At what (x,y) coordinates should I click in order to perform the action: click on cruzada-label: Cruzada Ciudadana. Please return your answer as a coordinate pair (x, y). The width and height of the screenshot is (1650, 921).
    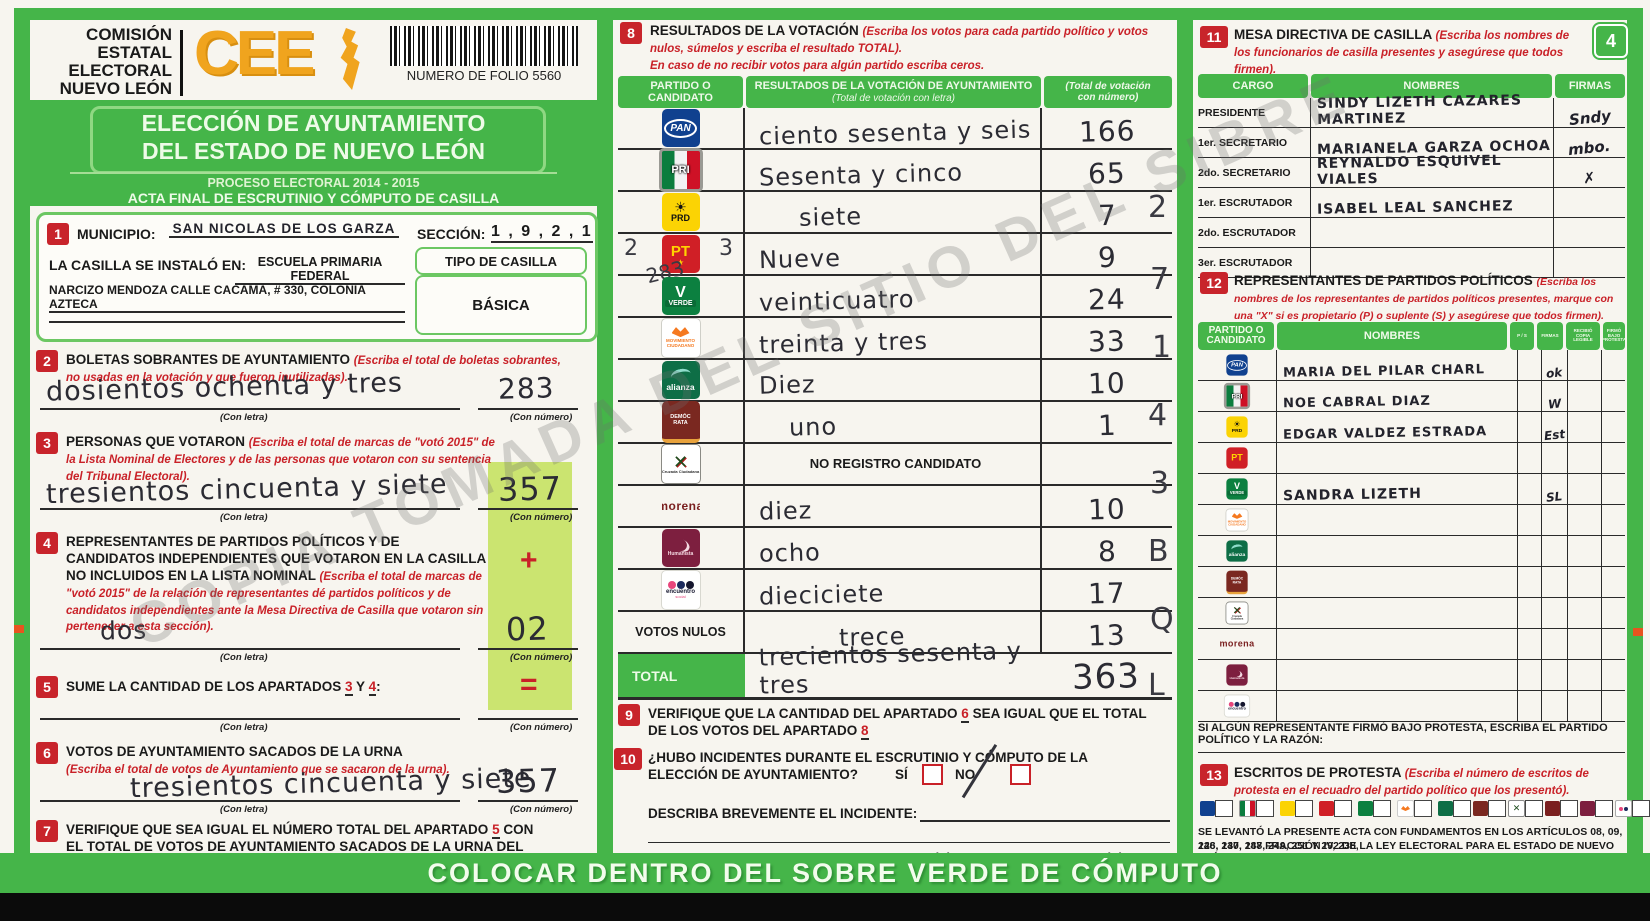
    Looking at the image, I should click on (1237, 617).